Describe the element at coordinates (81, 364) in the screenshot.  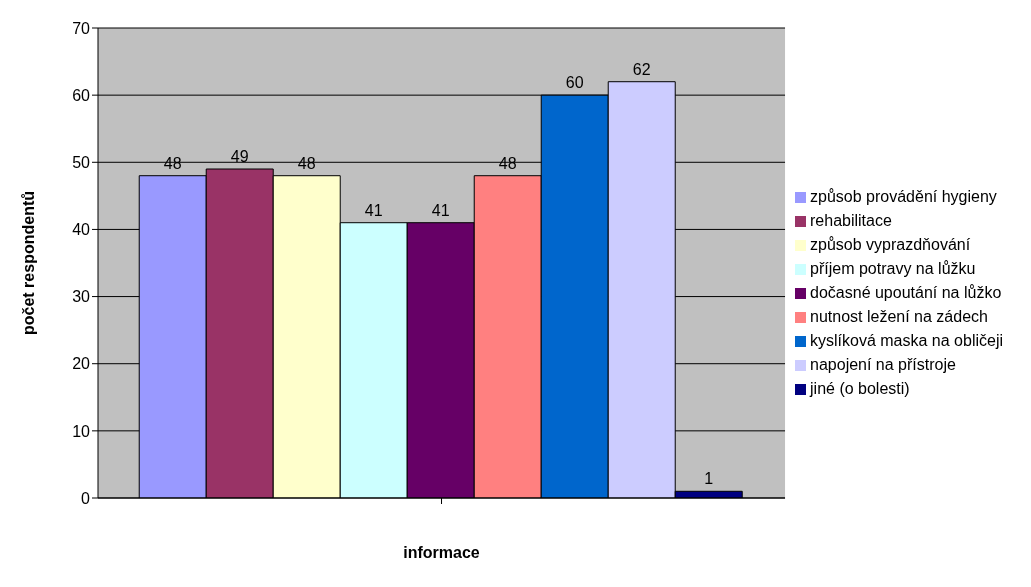
I see `y-tick-label: 20` at that location.